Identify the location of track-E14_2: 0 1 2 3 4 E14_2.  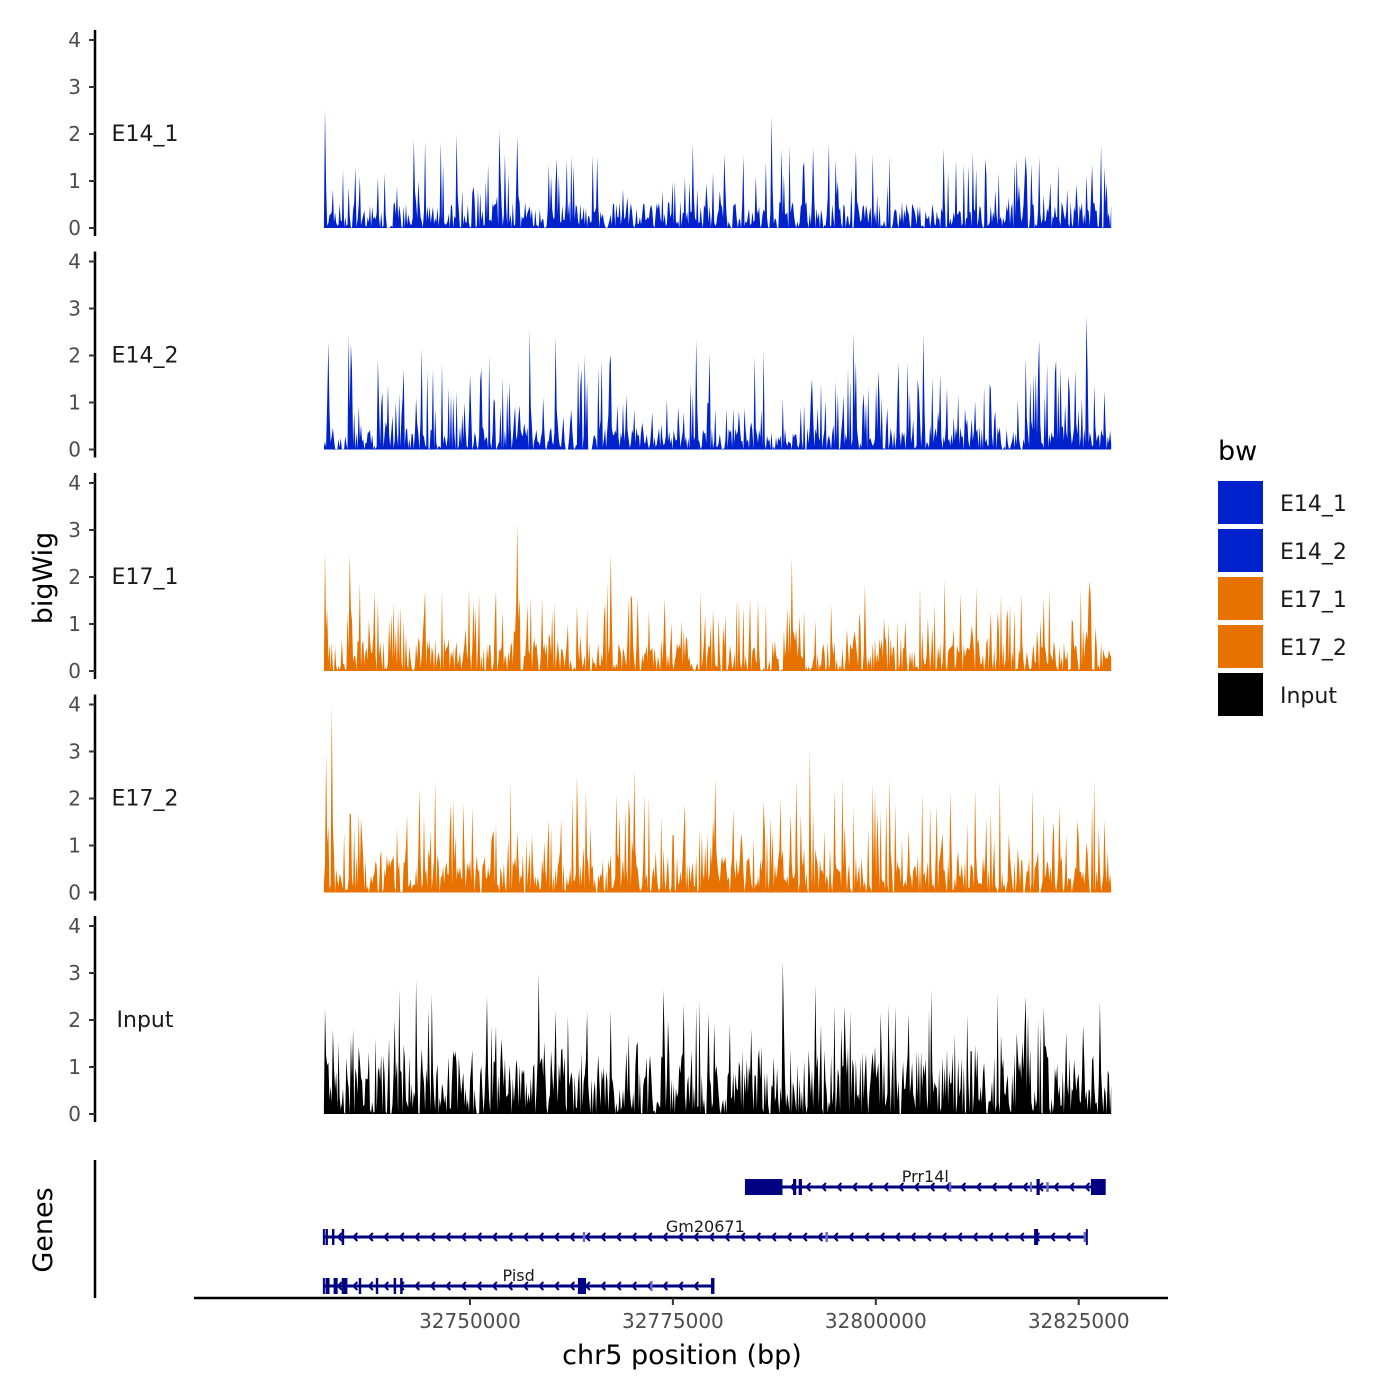
(590, 356).